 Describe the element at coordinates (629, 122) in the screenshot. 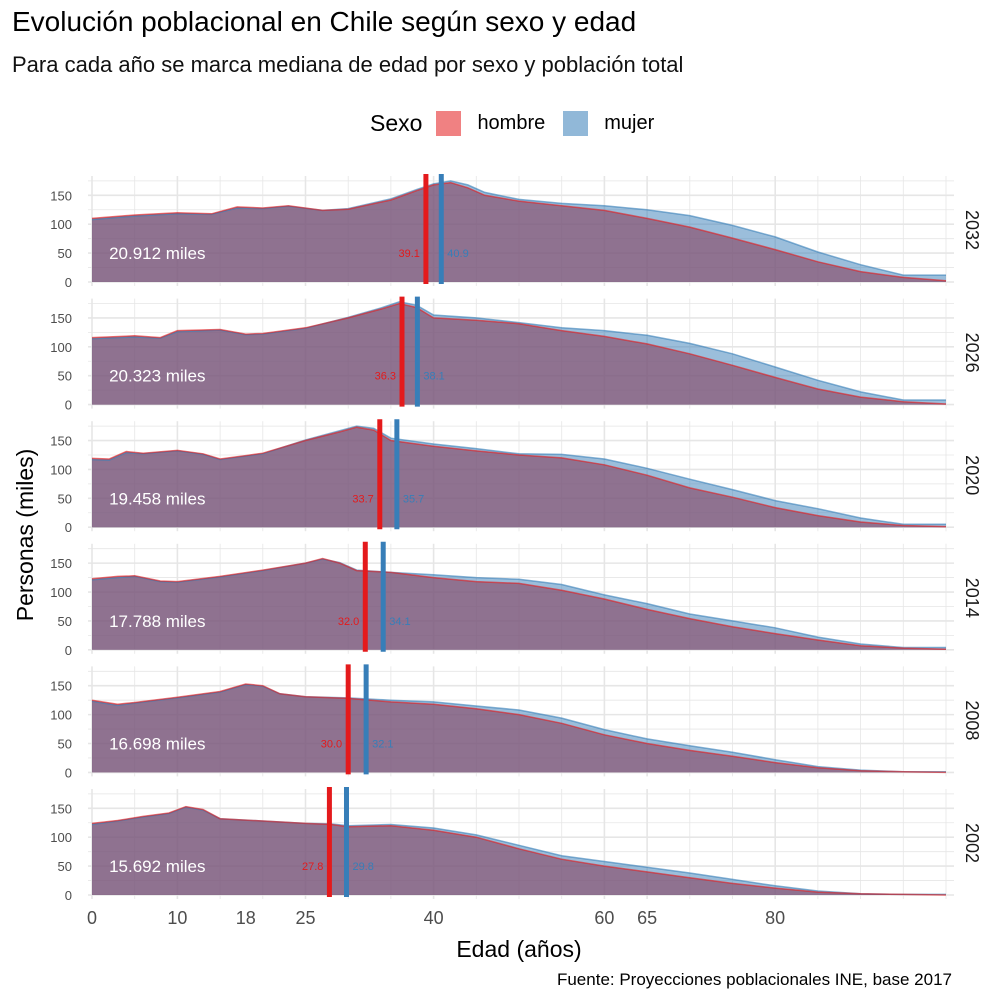

I see `legend-label-mujer: mujer` at that location.